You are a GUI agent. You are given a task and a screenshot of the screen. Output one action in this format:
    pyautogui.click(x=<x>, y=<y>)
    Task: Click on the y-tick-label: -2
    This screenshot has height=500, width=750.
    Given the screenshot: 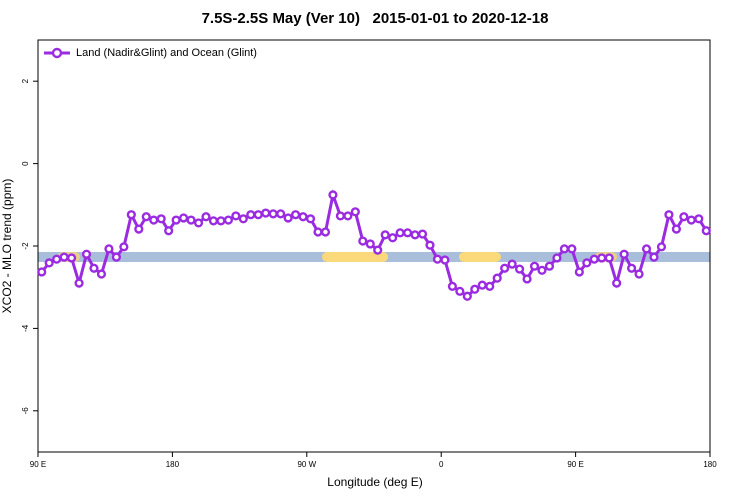 What is the action you would take?
    pyautogui.click(x=25, y=246)
    